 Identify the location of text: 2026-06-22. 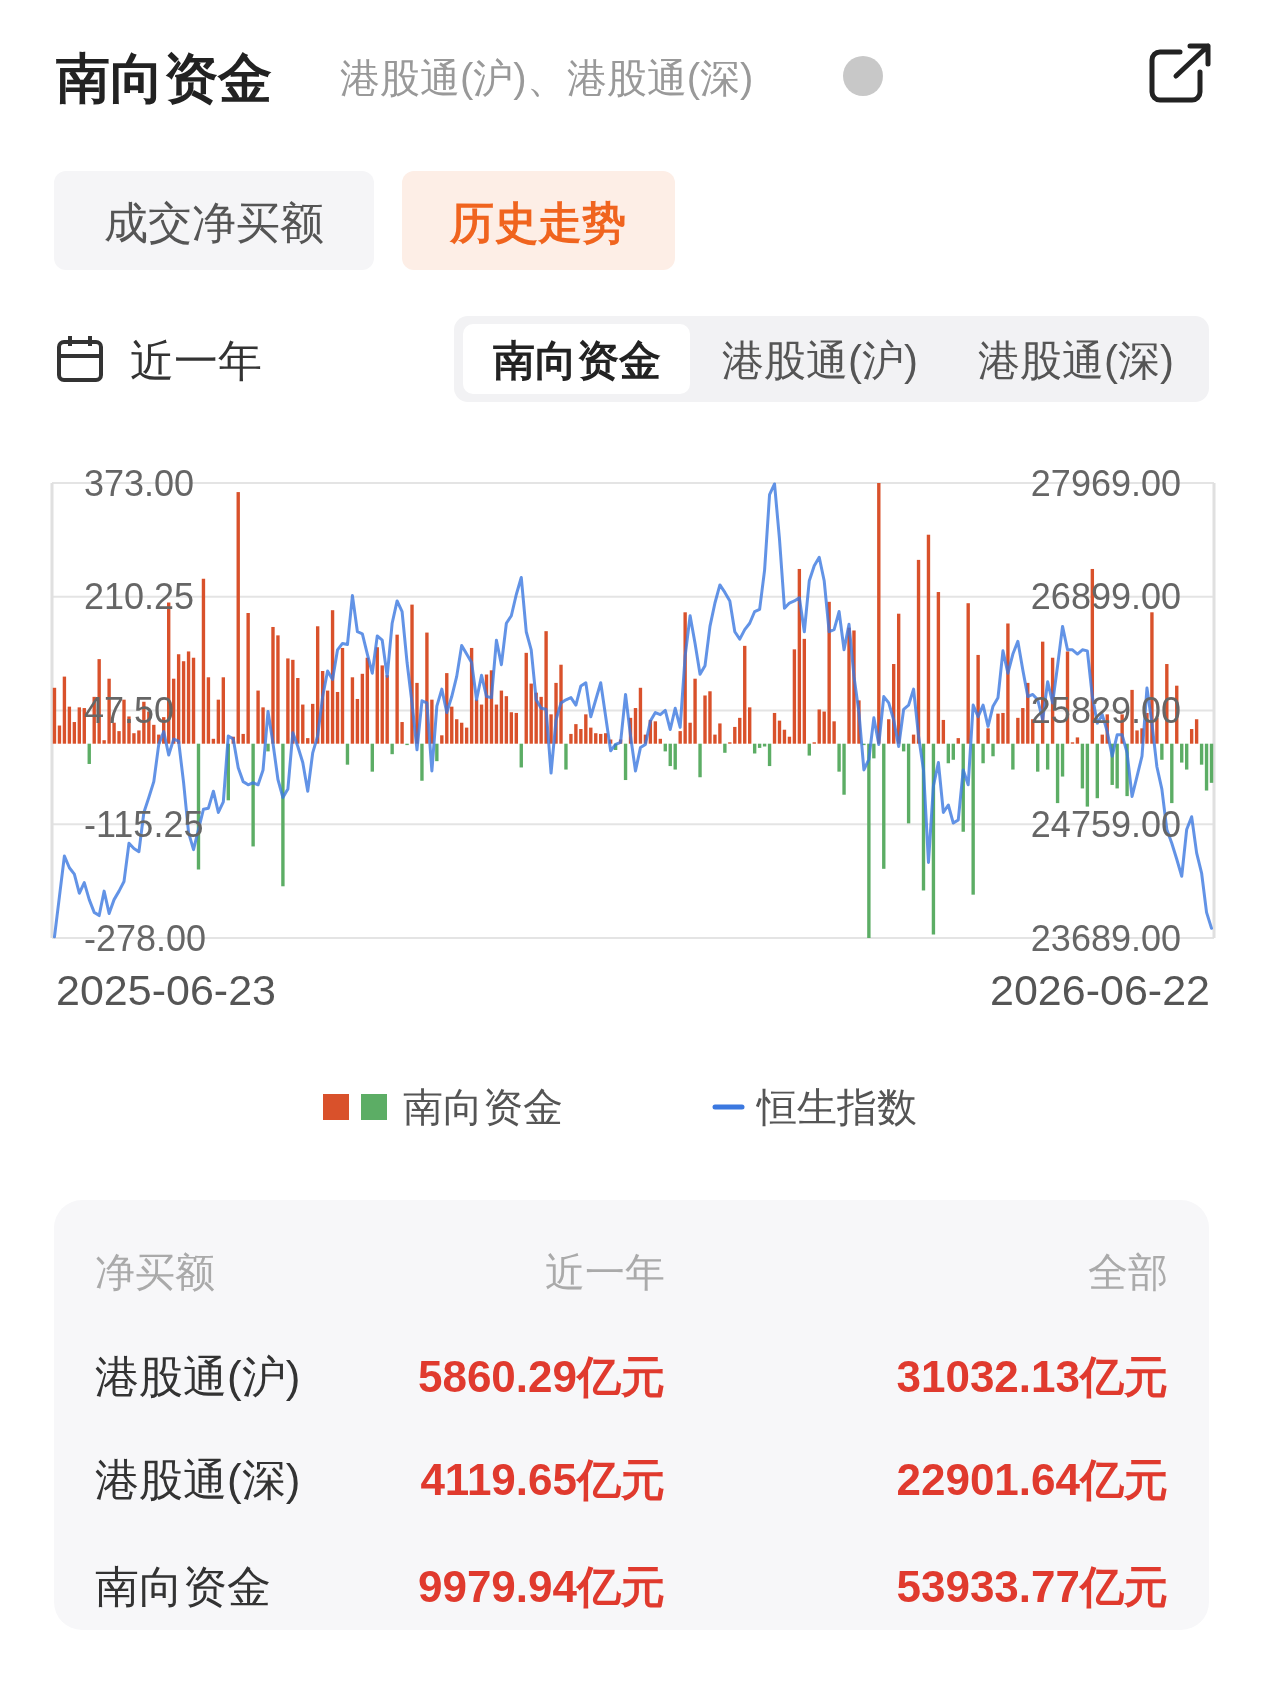
(1100, 990).